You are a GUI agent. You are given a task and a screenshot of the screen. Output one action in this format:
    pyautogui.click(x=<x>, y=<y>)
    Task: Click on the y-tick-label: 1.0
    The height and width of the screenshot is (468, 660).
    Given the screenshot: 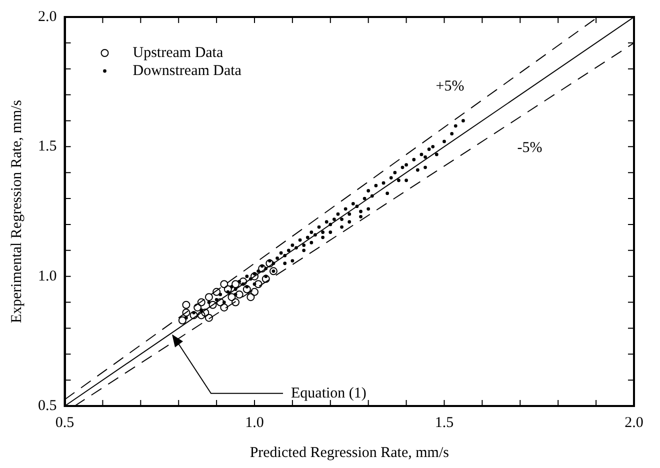 What is the action you would take?
    pyautogui.click(x=47, y=276)
    